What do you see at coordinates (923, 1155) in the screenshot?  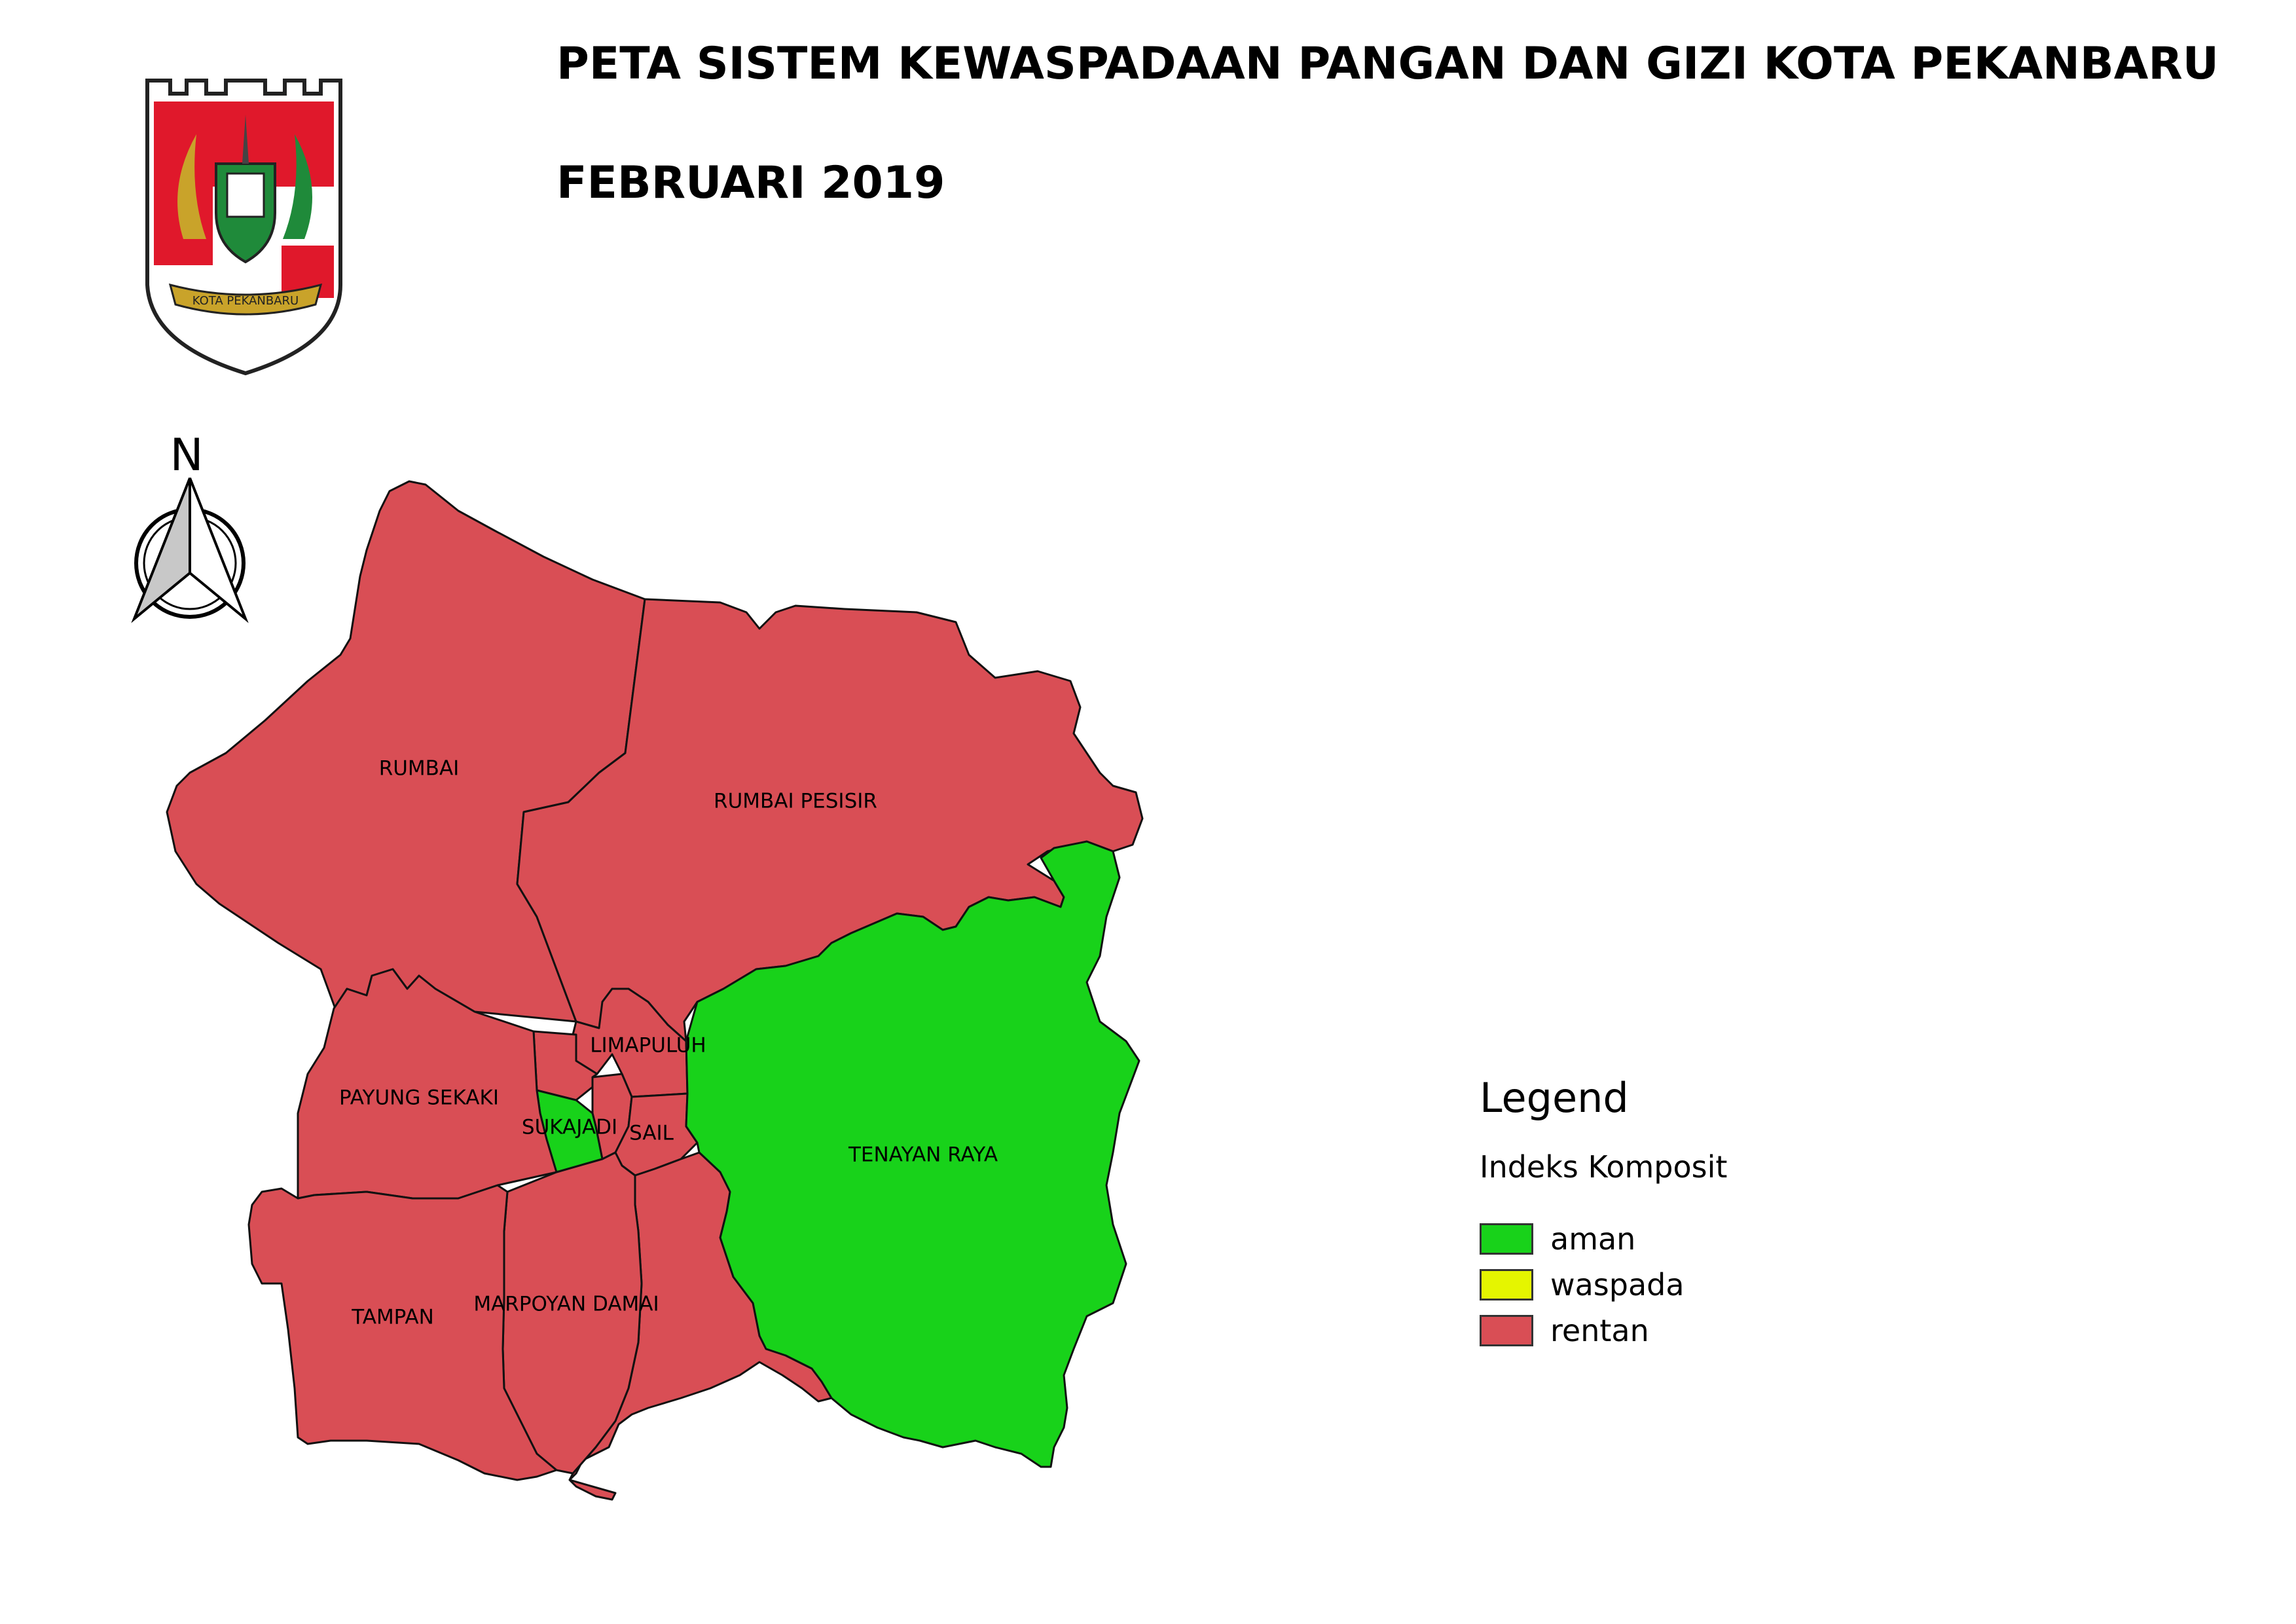 I see `label-tenayan-raya: TENAYAN RAYA` at bounding box center [923, 1155].